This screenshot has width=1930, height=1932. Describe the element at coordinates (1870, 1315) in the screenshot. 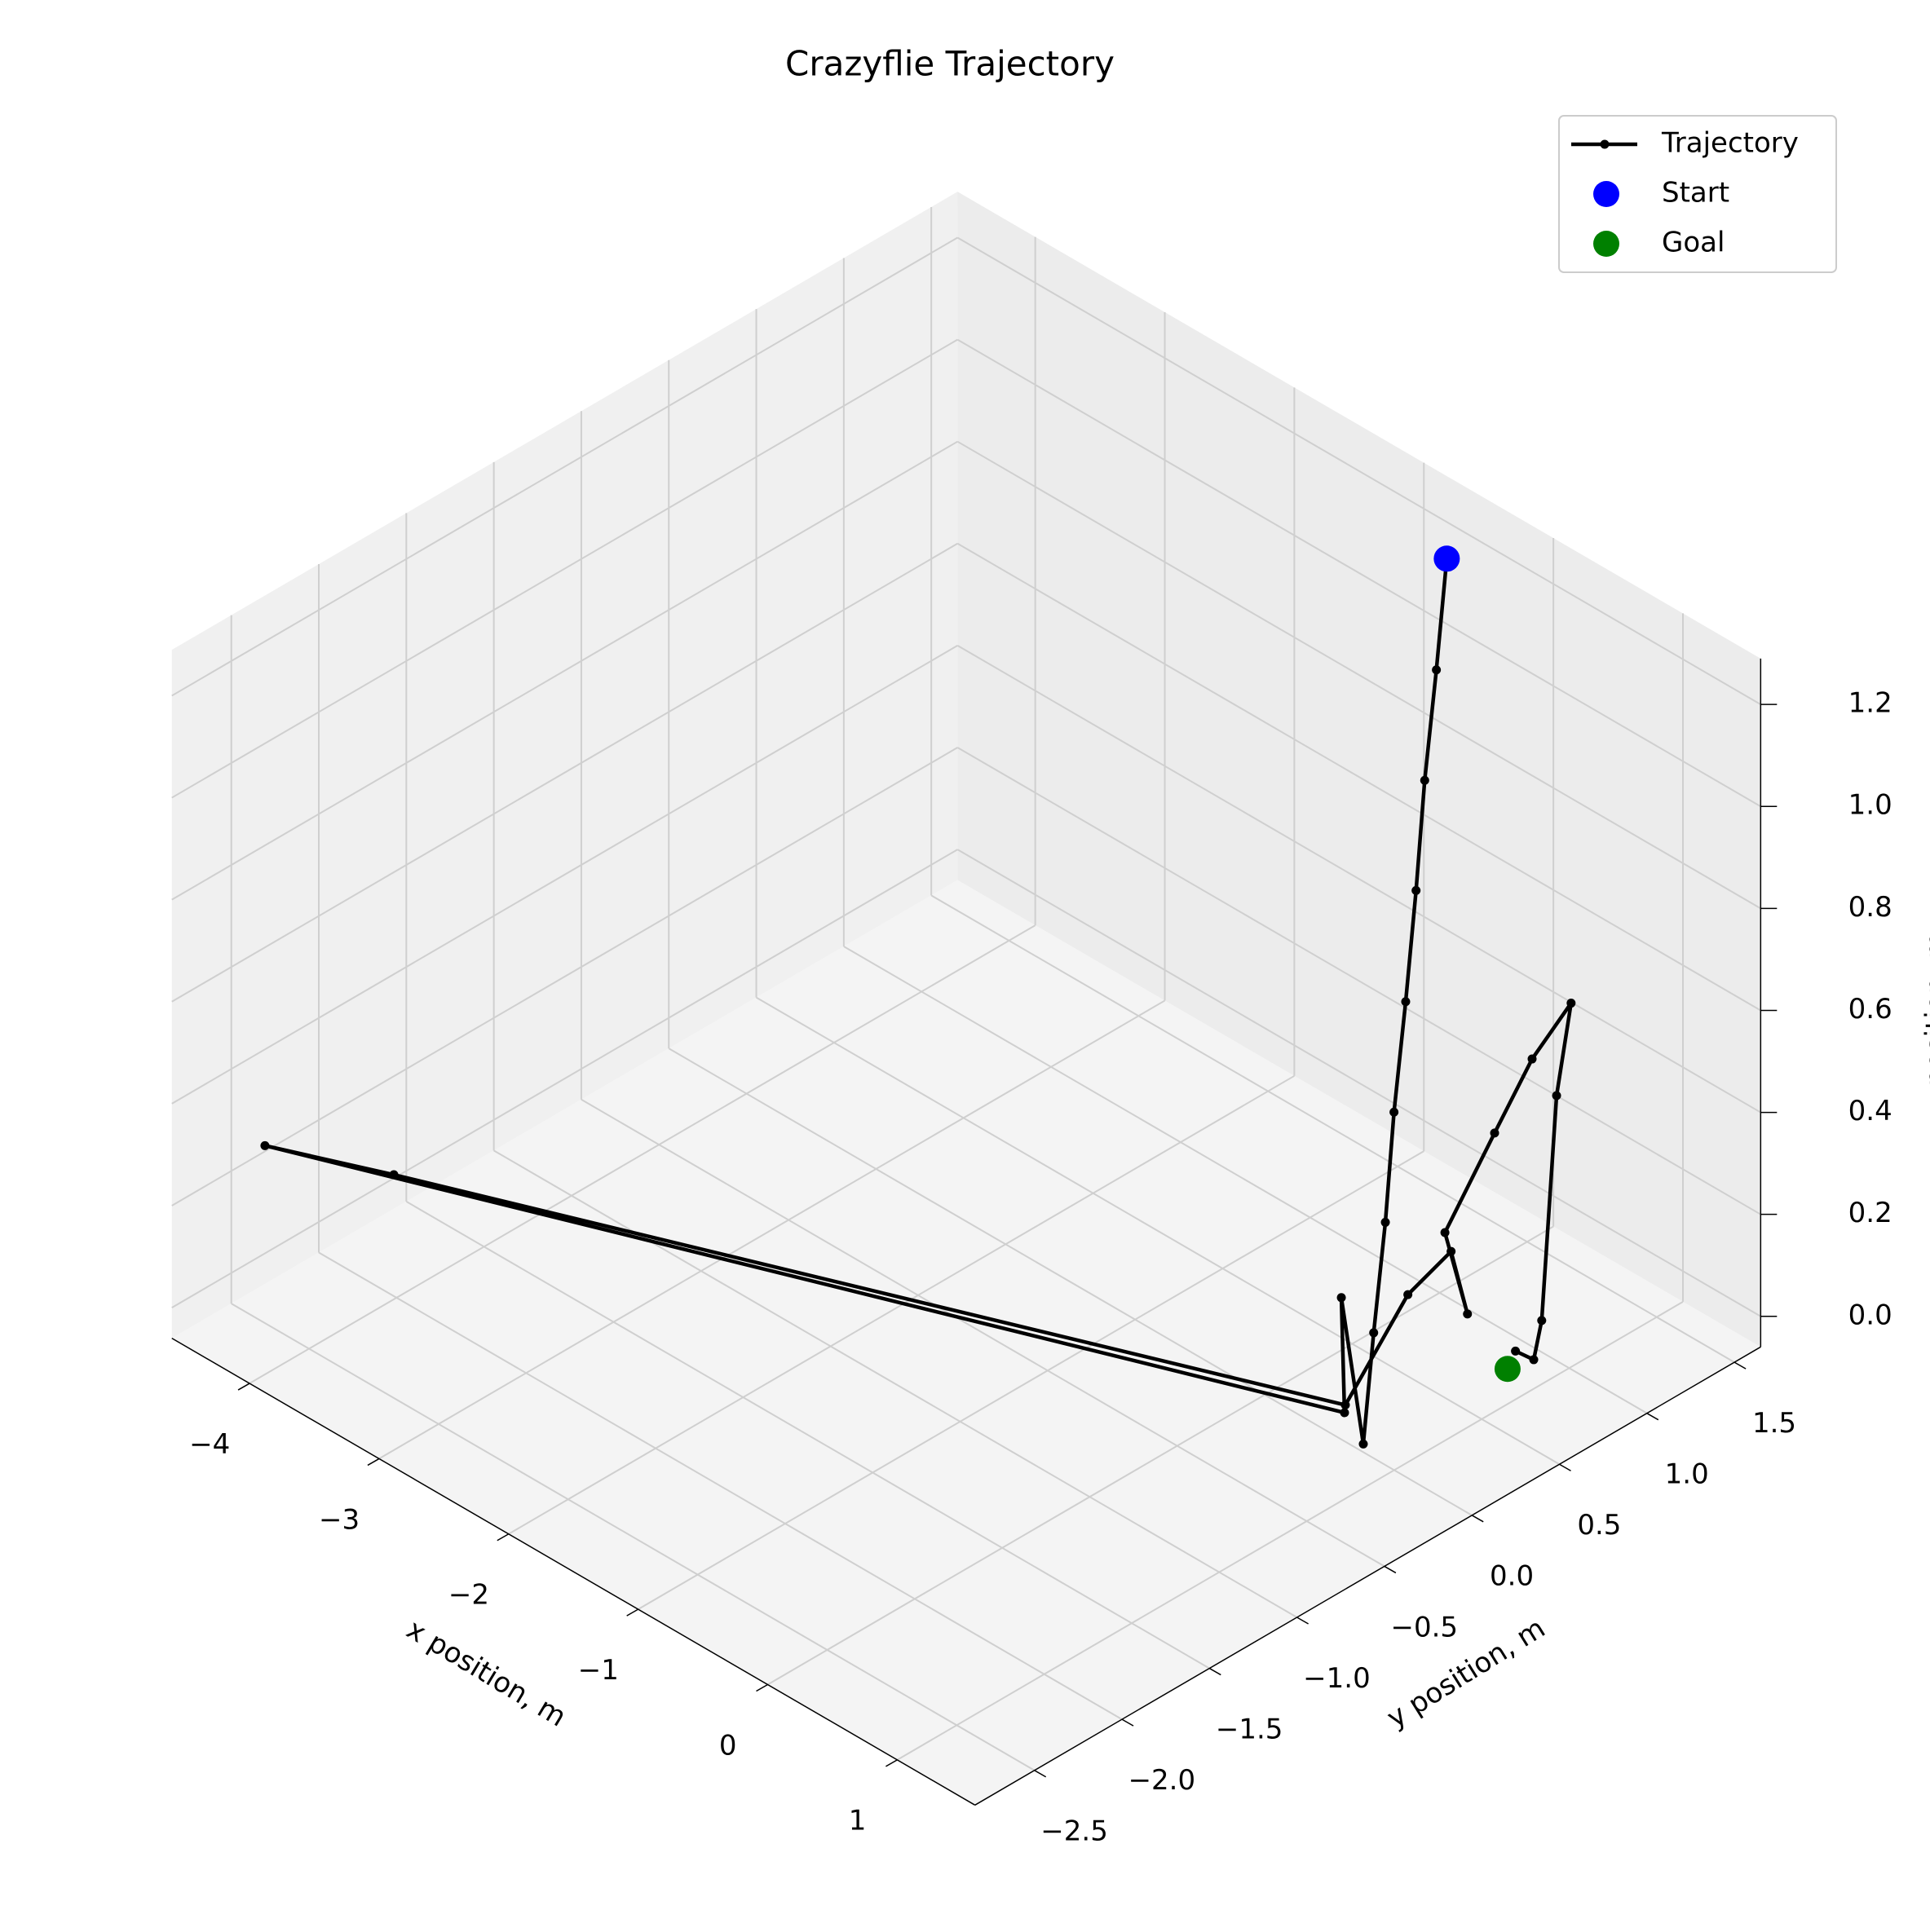

I see `z-tick-label: 0.0` at that location.